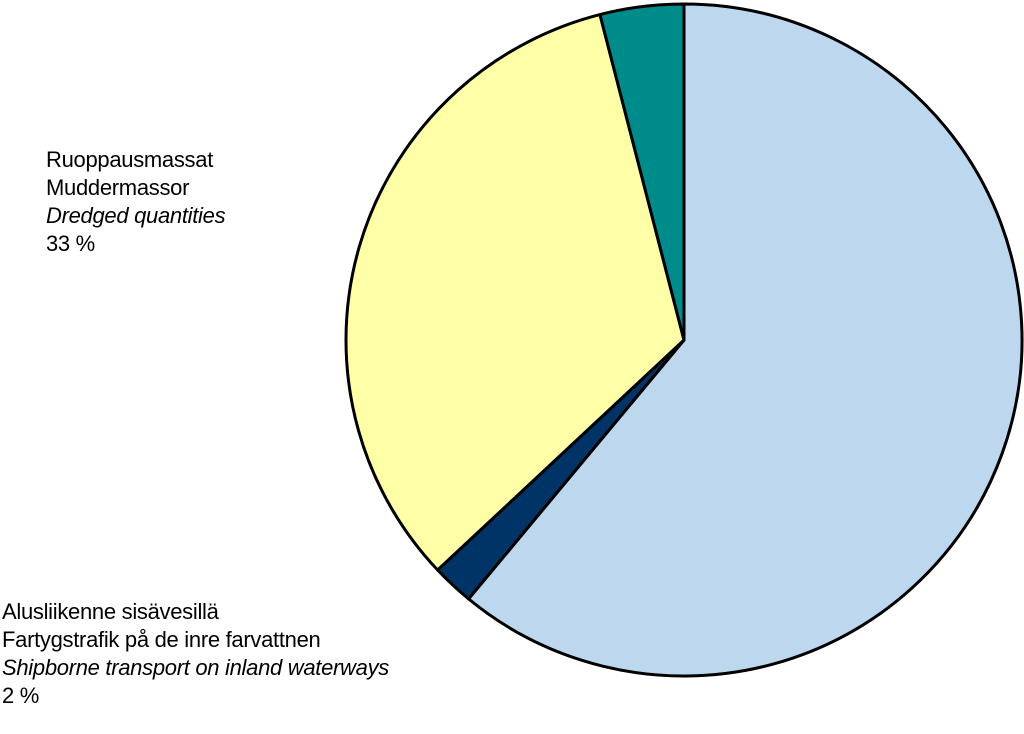 This screenshot has width=1024, height=734. I want to click on label-inland-sv: Fartygstrafik på de inre farvattnen, so click(161, 639).